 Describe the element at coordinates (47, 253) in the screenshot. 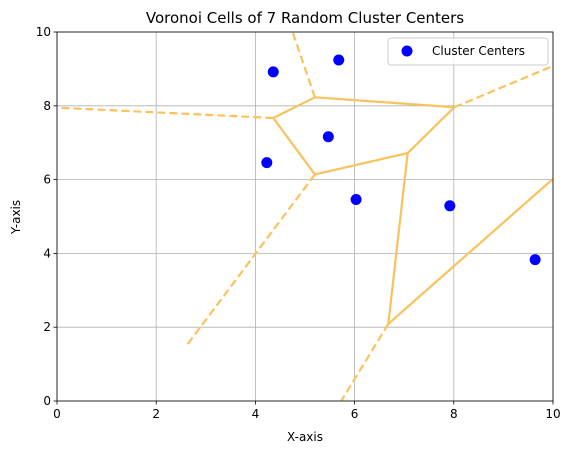

I see `y-tick-label: 4` at that location.